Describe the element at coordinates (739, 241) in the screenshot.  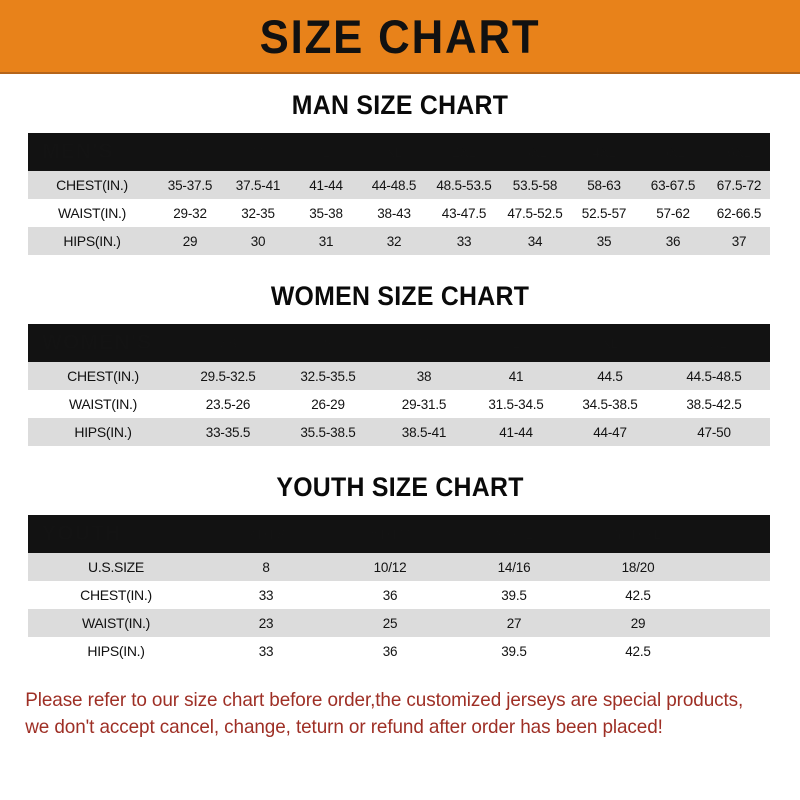
I see `men-cell: 37` at that location.